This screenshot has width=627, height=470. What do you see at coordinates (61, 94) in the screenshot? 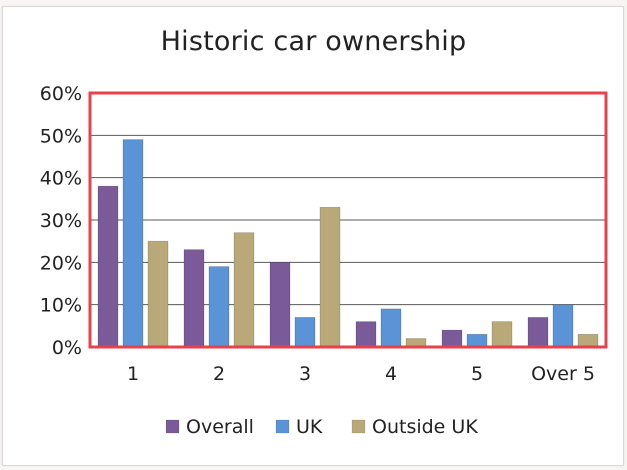
I see `y-tick-label: 60%` at bounding box center [61, 94].